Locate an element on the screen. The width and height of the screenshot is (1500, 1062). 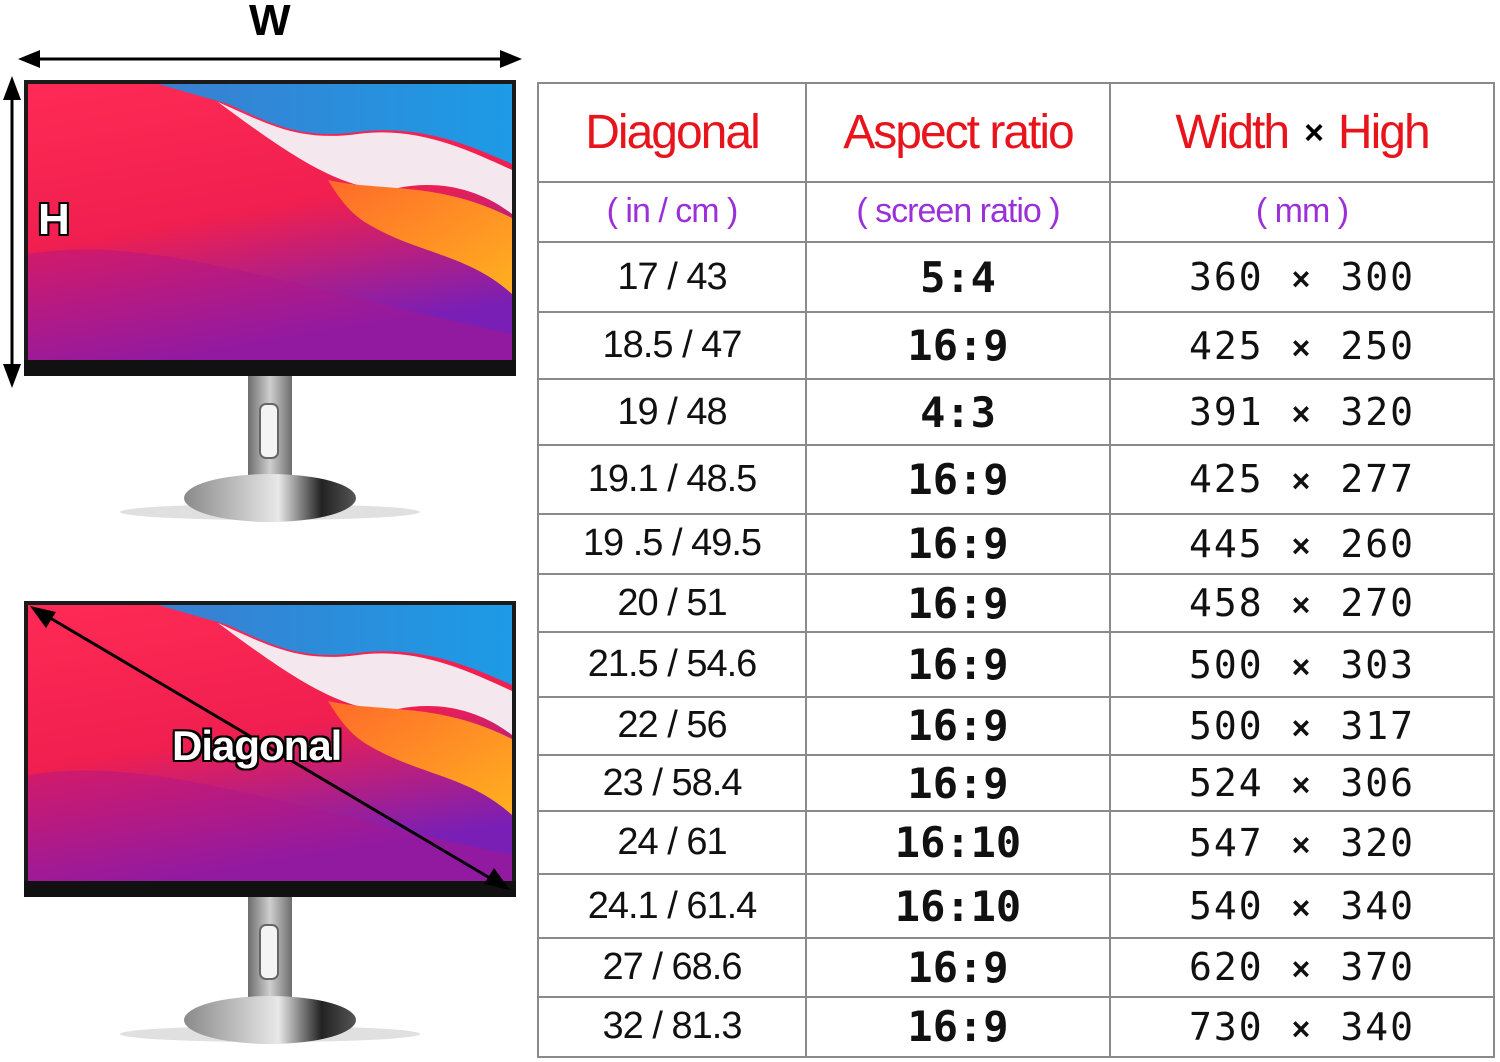
monitor-bottom is located at coordinates (270, 822).